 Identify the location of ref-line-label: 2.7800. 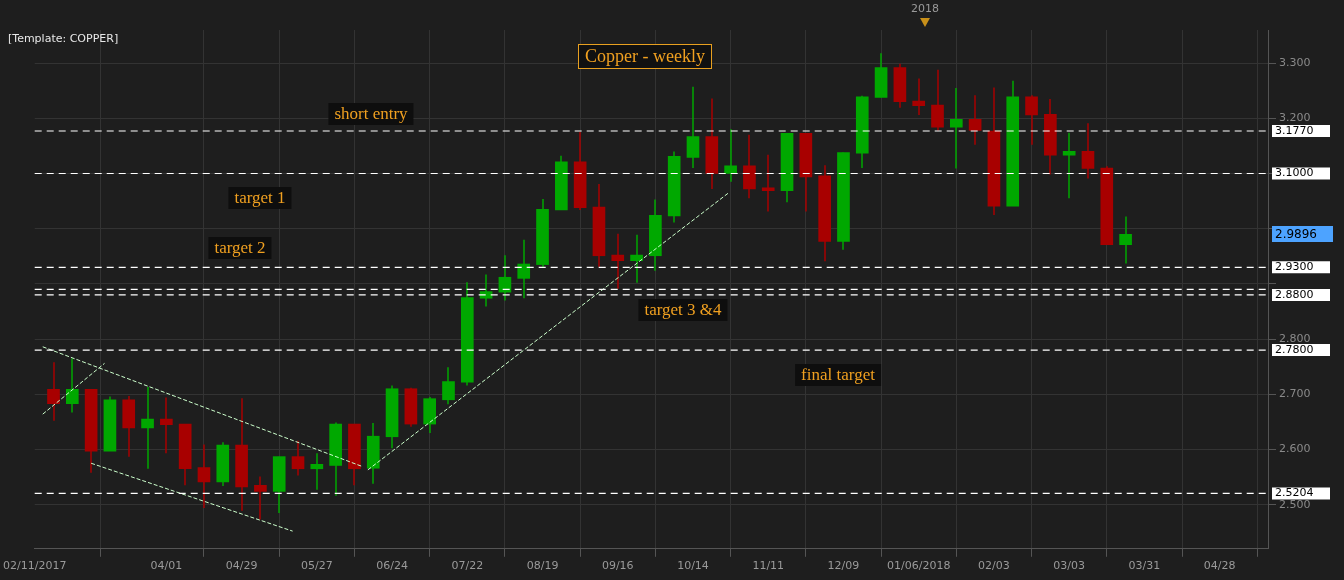
(1294, 349).